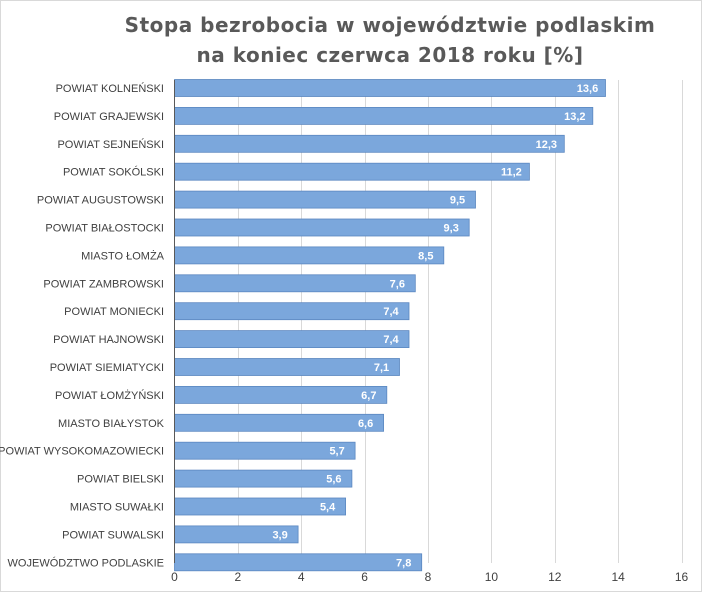 This screenshot has width=702, height=592. I want to click on category-label: POWIAT WYSOKOMAZOWIECKI, so click(82, 452).